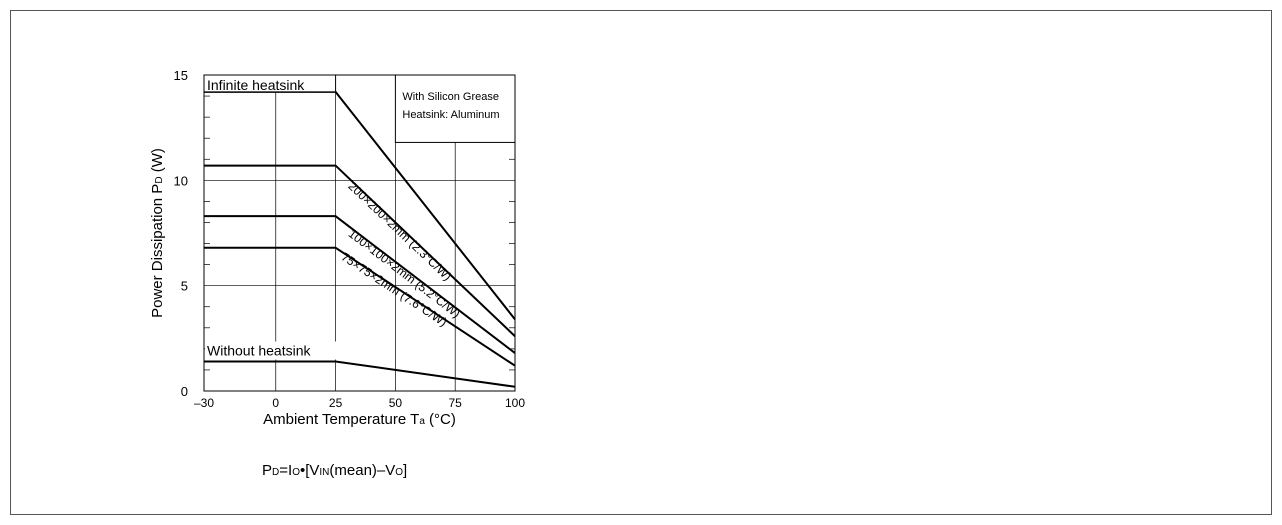  Describe the element at coordinates (275, 403) in the screenshot. I see `x-tick-label: 0` at that location.